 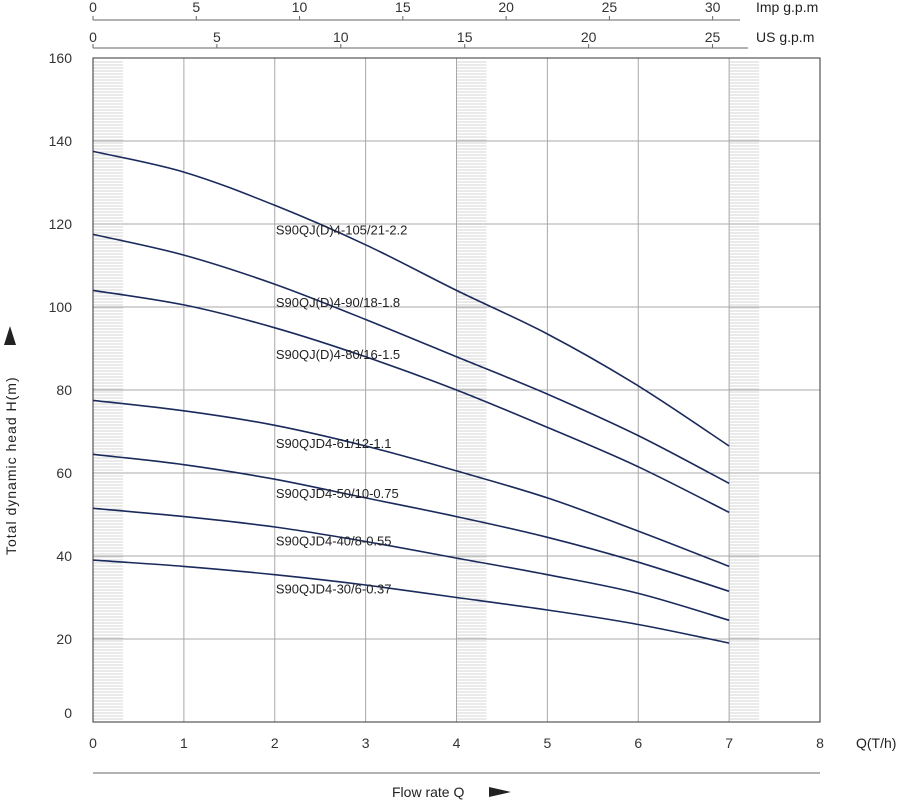 I want to click on y-axis-title: Total dynamic head H(m), so click(x=11, y=465).